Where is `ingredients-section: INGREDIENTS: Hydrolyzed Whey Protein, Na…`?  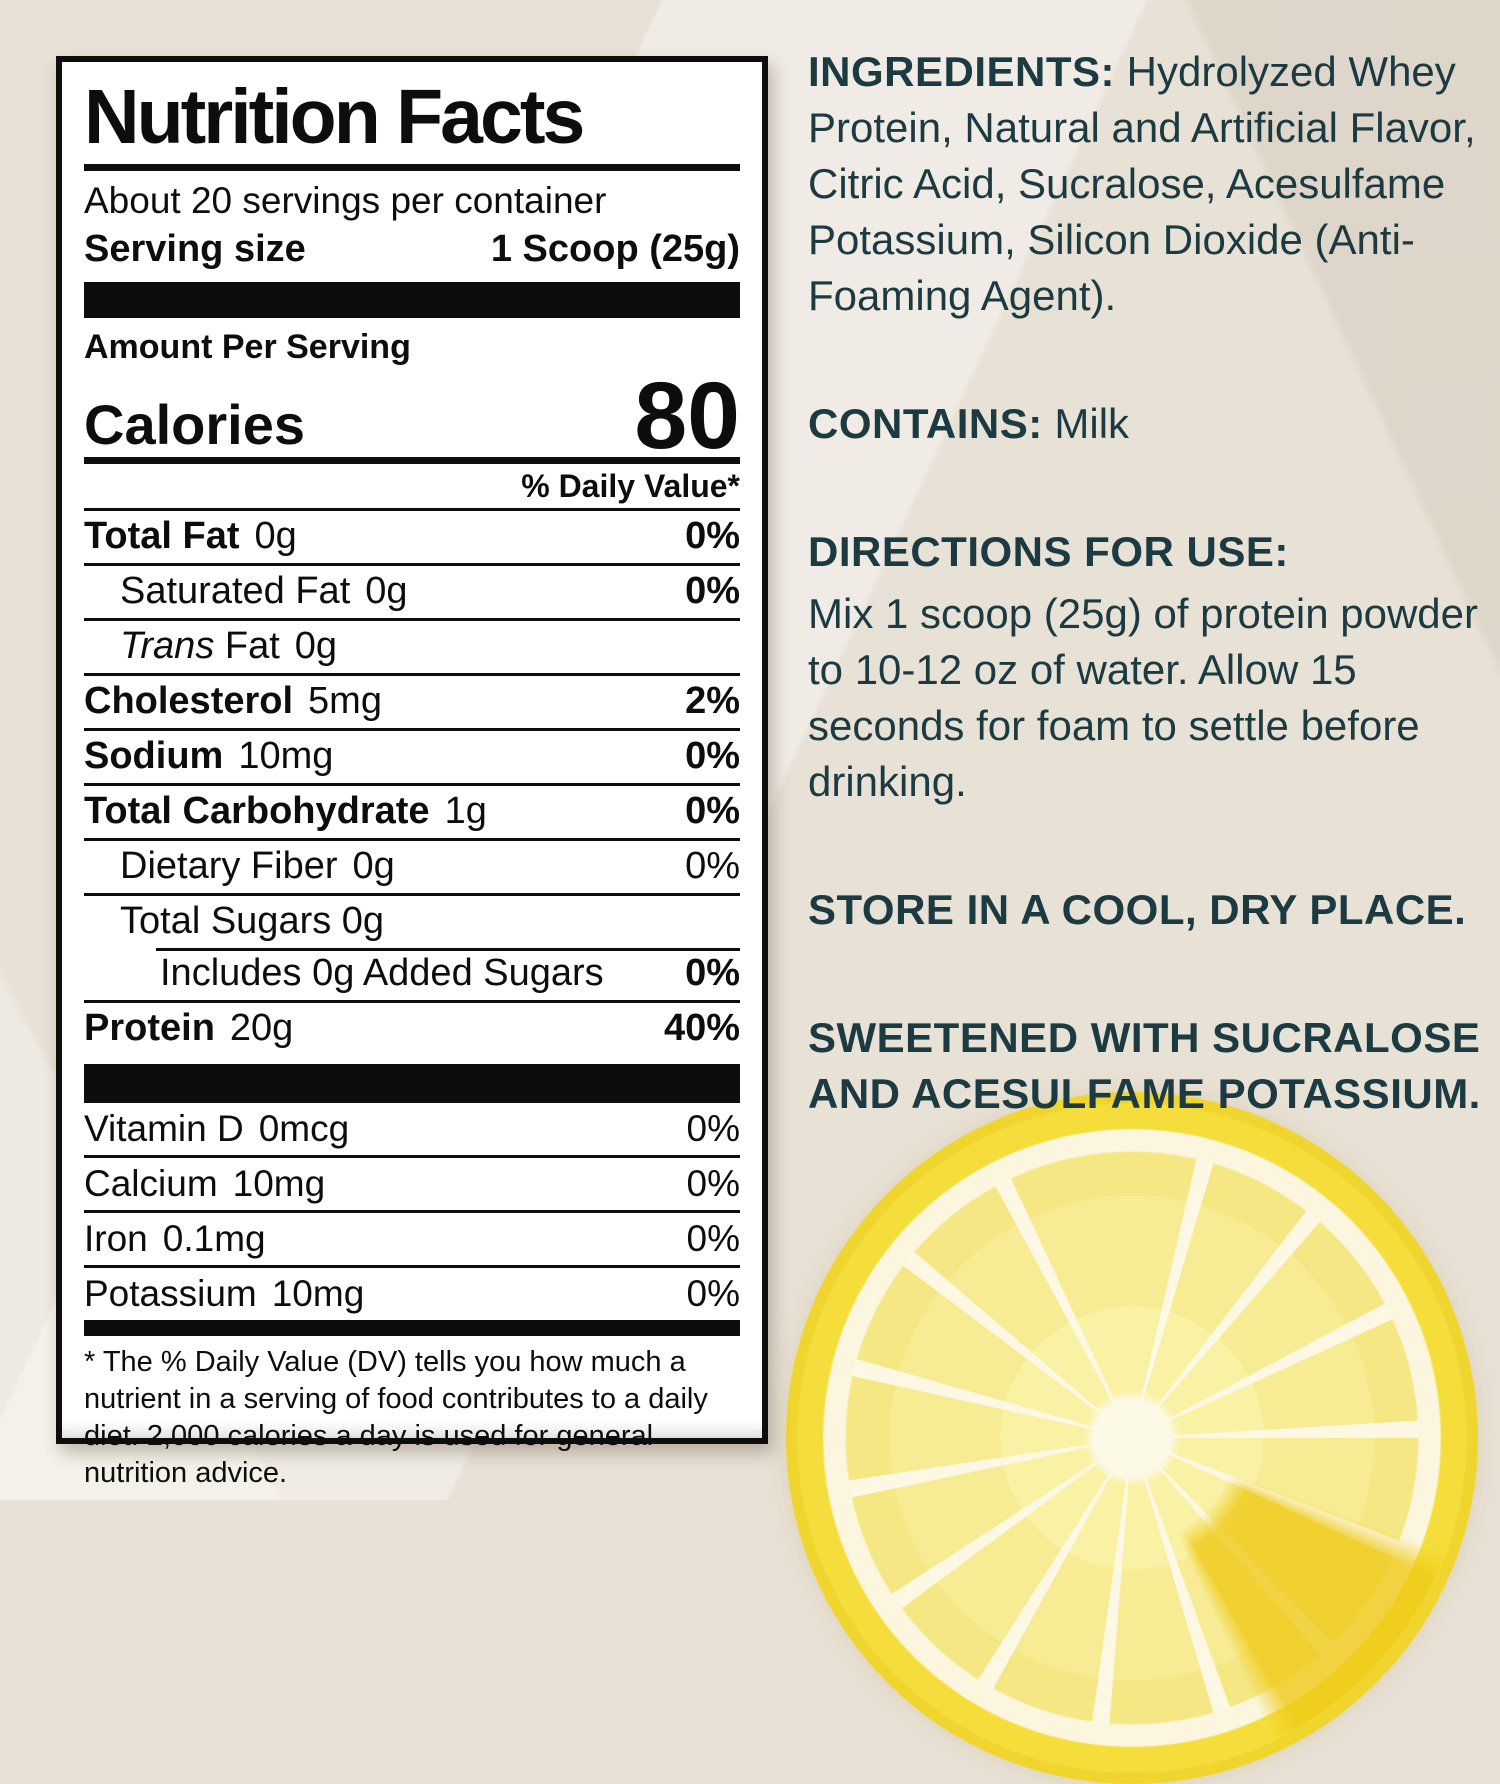
ingredients-section: INGREDIENTS: Hydrolyzed Whey Protein, Na… is located at coordinates (1142, 183).